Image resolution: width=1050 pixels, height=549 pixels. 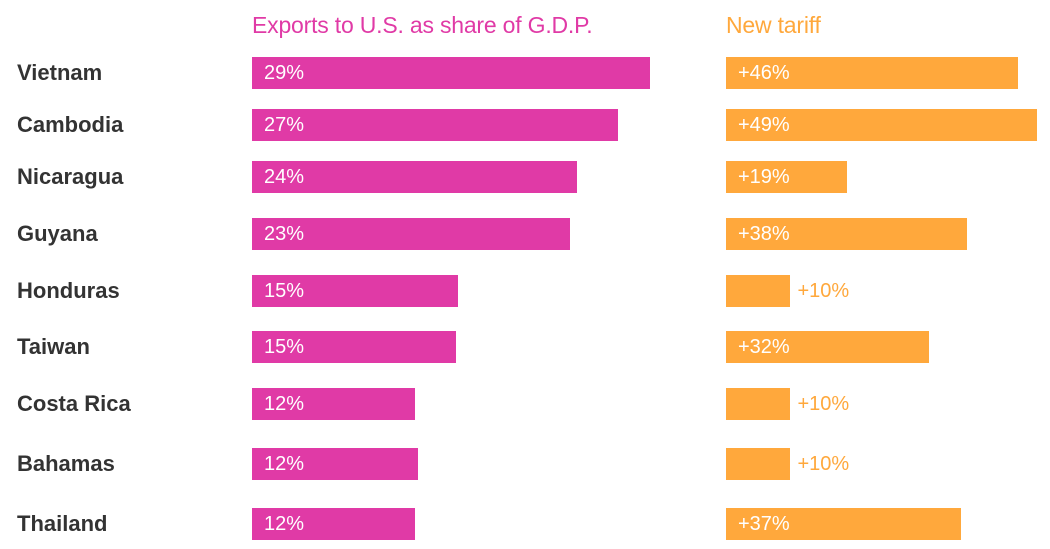 What do you see at coordinates (764, 347) in the screenshot?
I see `tariff-value-label: +32%` at bounding box center [764, 347].